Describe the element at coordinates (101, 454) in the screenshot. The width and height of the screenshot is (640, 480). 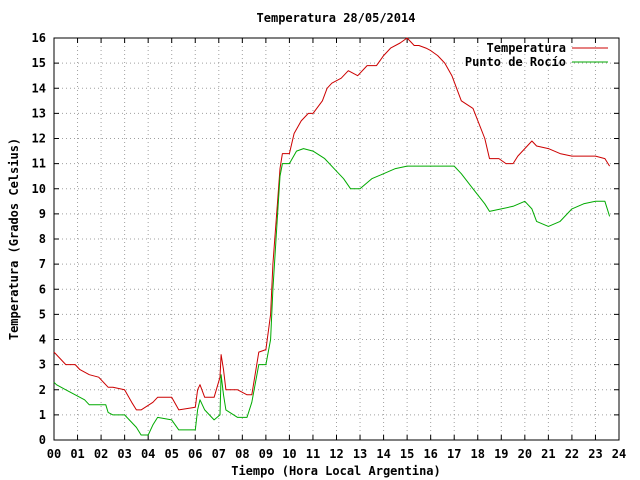
I see `x-tick-label: 02` at that location.